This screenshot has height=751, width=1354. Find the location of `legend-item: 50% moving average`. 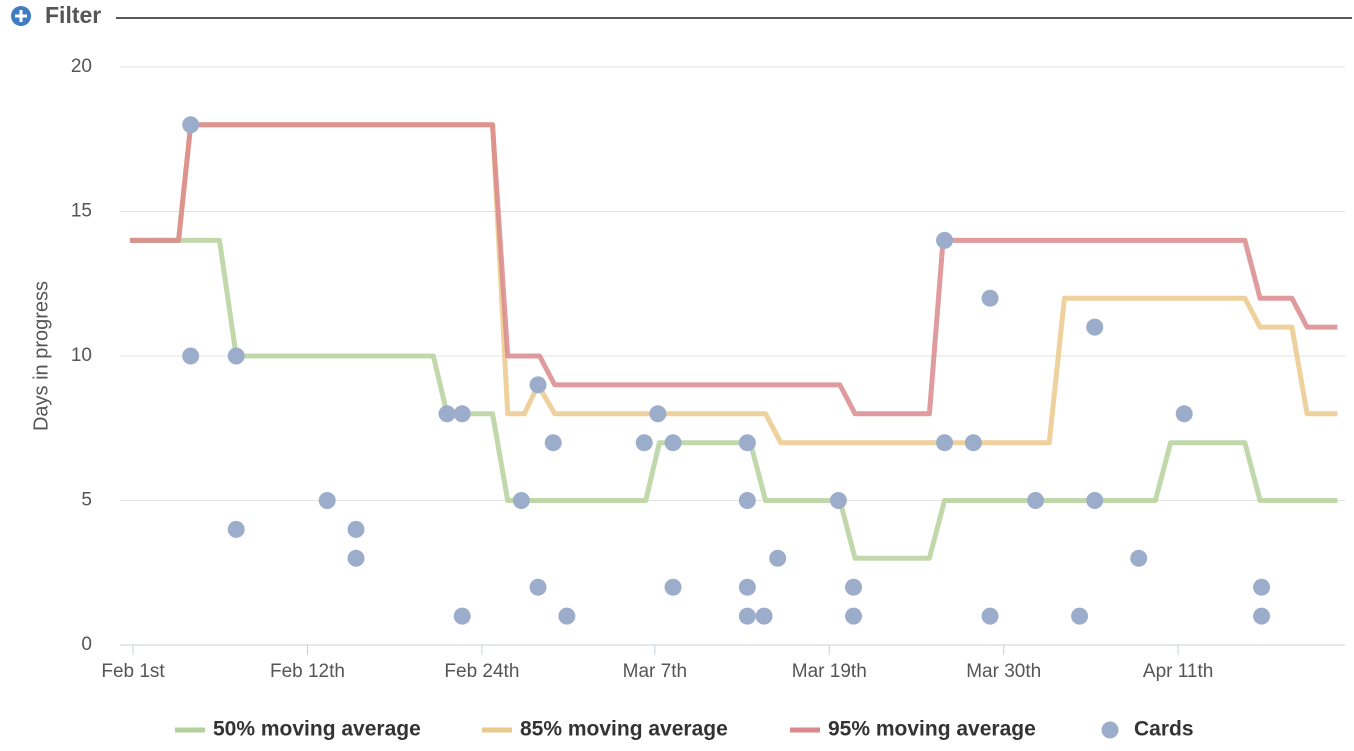

legend-item: 50% moving average is located at coordinates (298, 729).